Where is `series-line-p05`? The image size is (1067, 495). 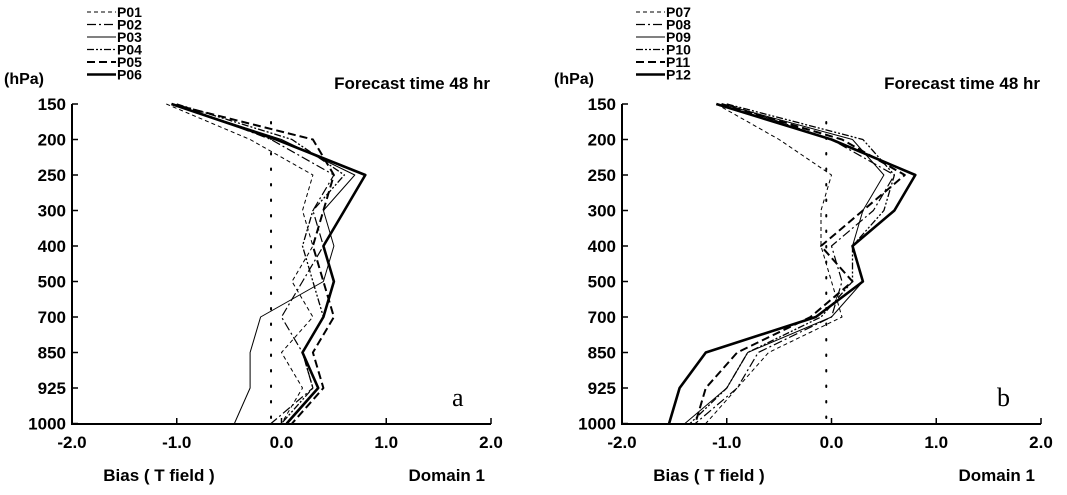
series-line-p05 is located at coordinates (253, 264).